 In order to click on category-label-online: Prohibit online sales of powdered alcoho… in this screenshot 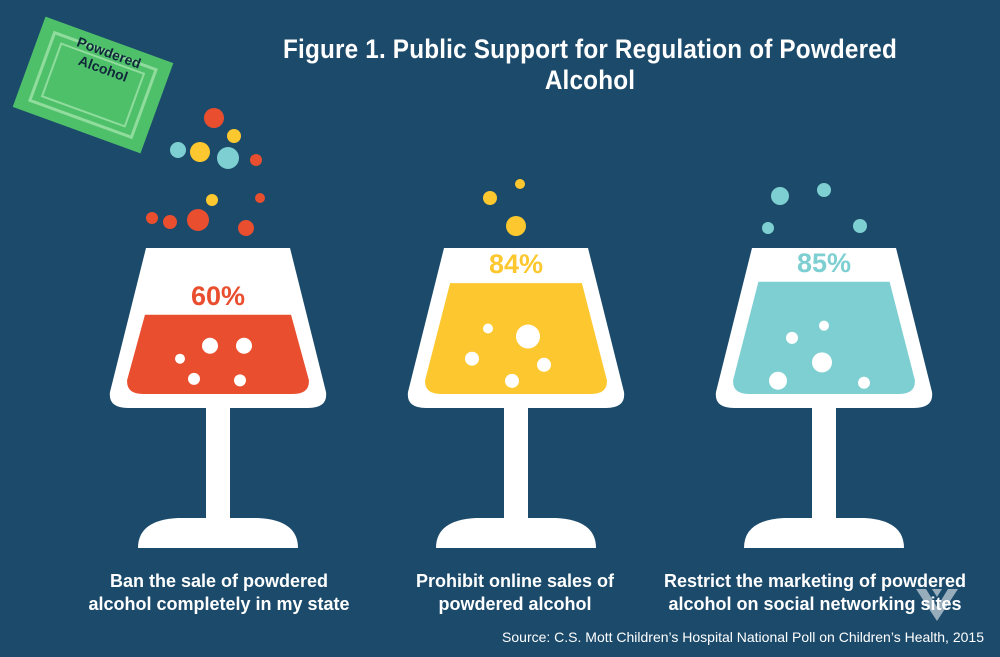, I will do `click(515, 593)`.